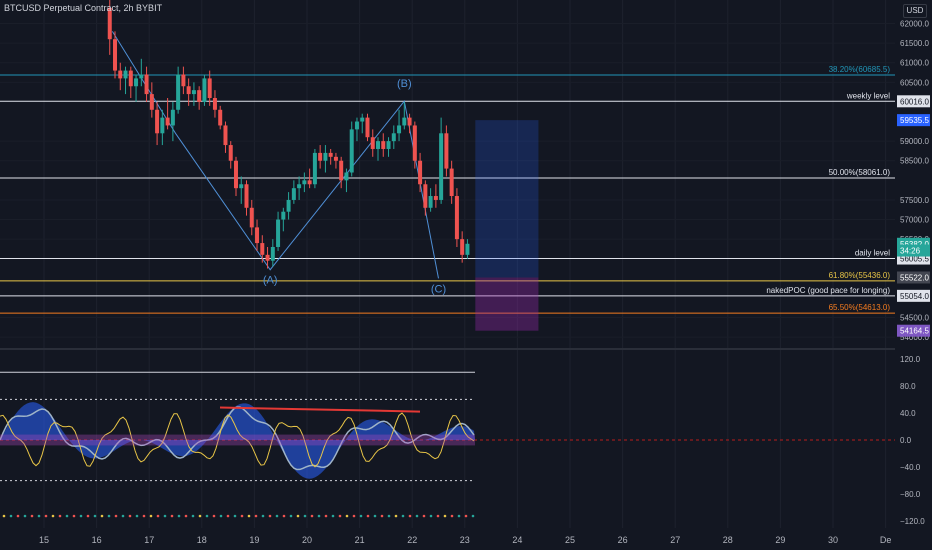 This screenshot has height=550, width=932. What do you see at coordinates (913, 295) in the screenshot?
I see `level-price-badge` at bounding box center [913, 295].